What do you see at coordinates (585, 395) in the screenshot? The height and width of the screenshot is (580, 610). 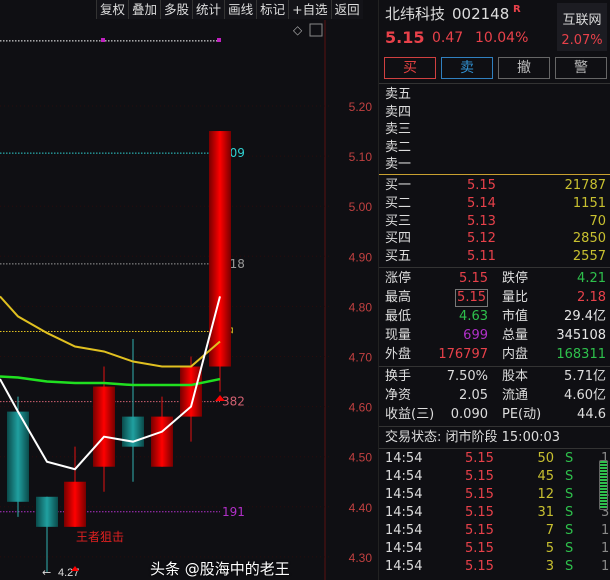 I see `stat-value: 4.60亿` at bounding box center [585, 395].